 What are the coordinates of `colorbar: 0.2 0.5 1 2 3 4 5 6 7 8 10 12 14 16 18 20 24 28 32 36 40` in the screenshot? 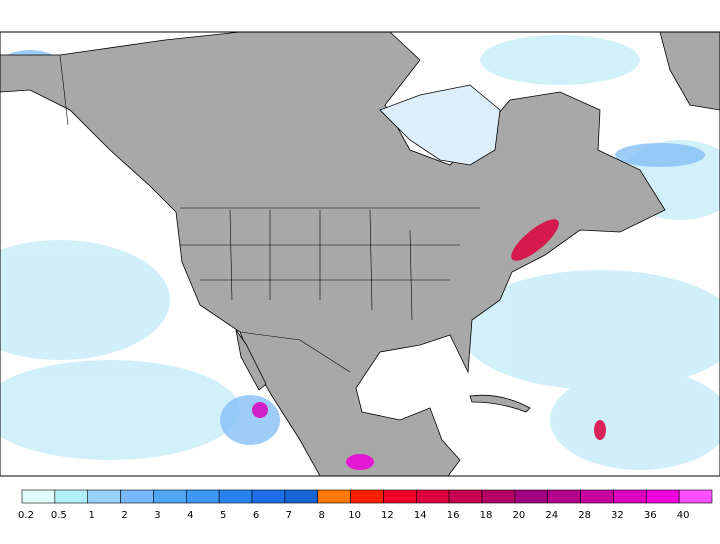 It's located at (365, 505).